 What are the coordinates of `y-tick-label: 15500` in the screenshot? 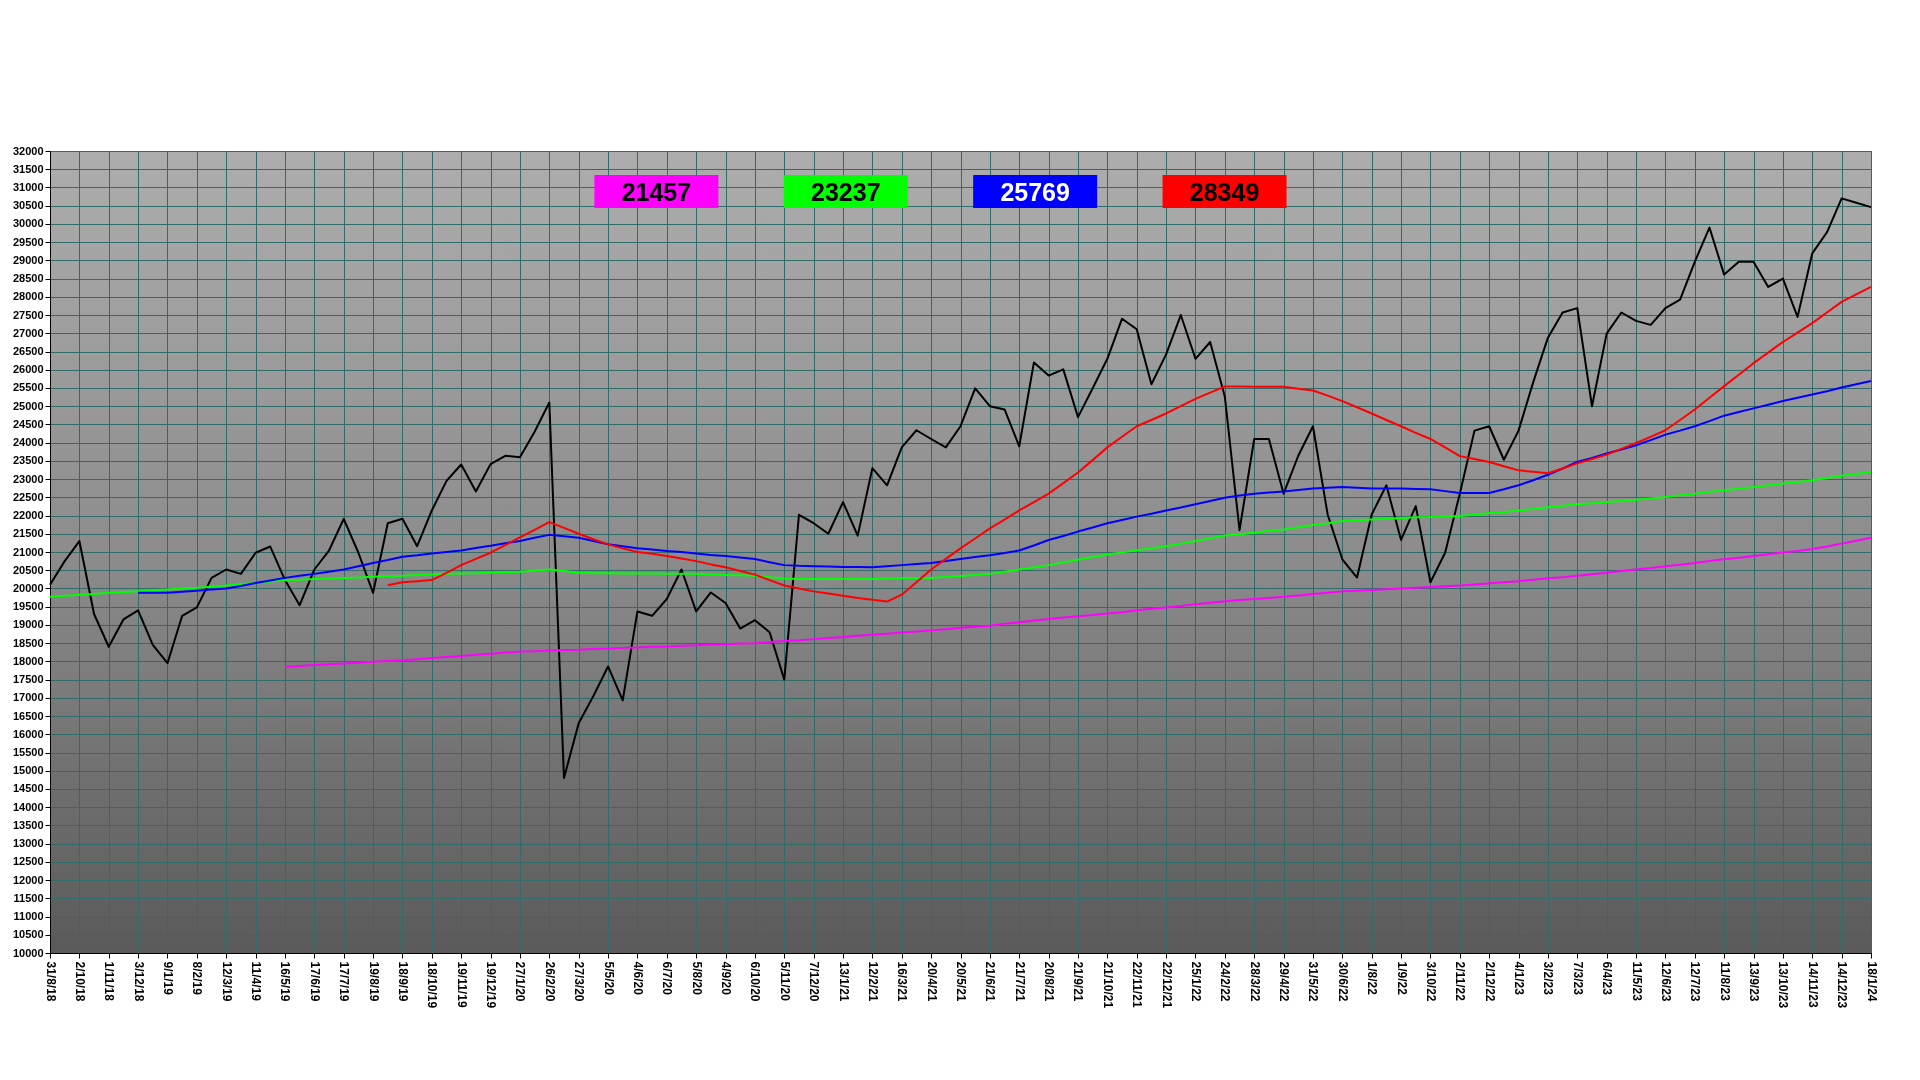 It's located at (28, 752).